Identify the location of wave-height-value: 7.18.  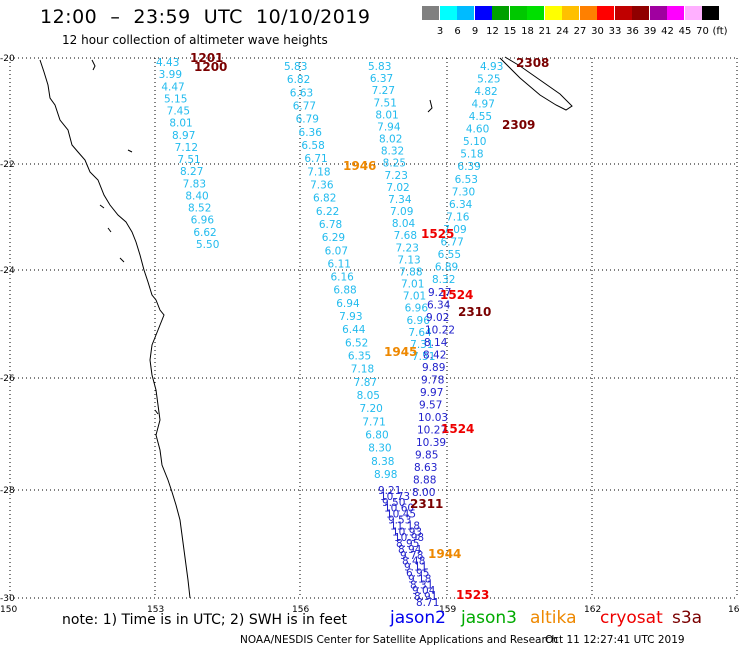
(362, 370).